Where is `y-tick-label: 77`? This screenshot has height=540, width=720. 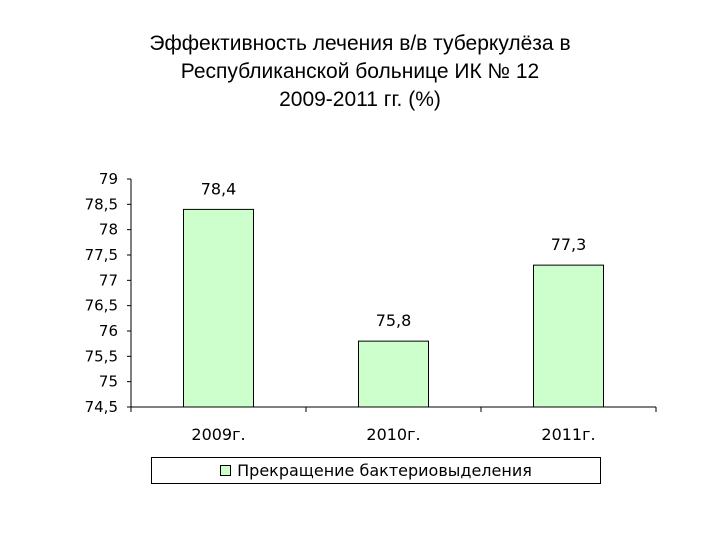
y-tick-label: 77 is located at coordinates (108, 280).